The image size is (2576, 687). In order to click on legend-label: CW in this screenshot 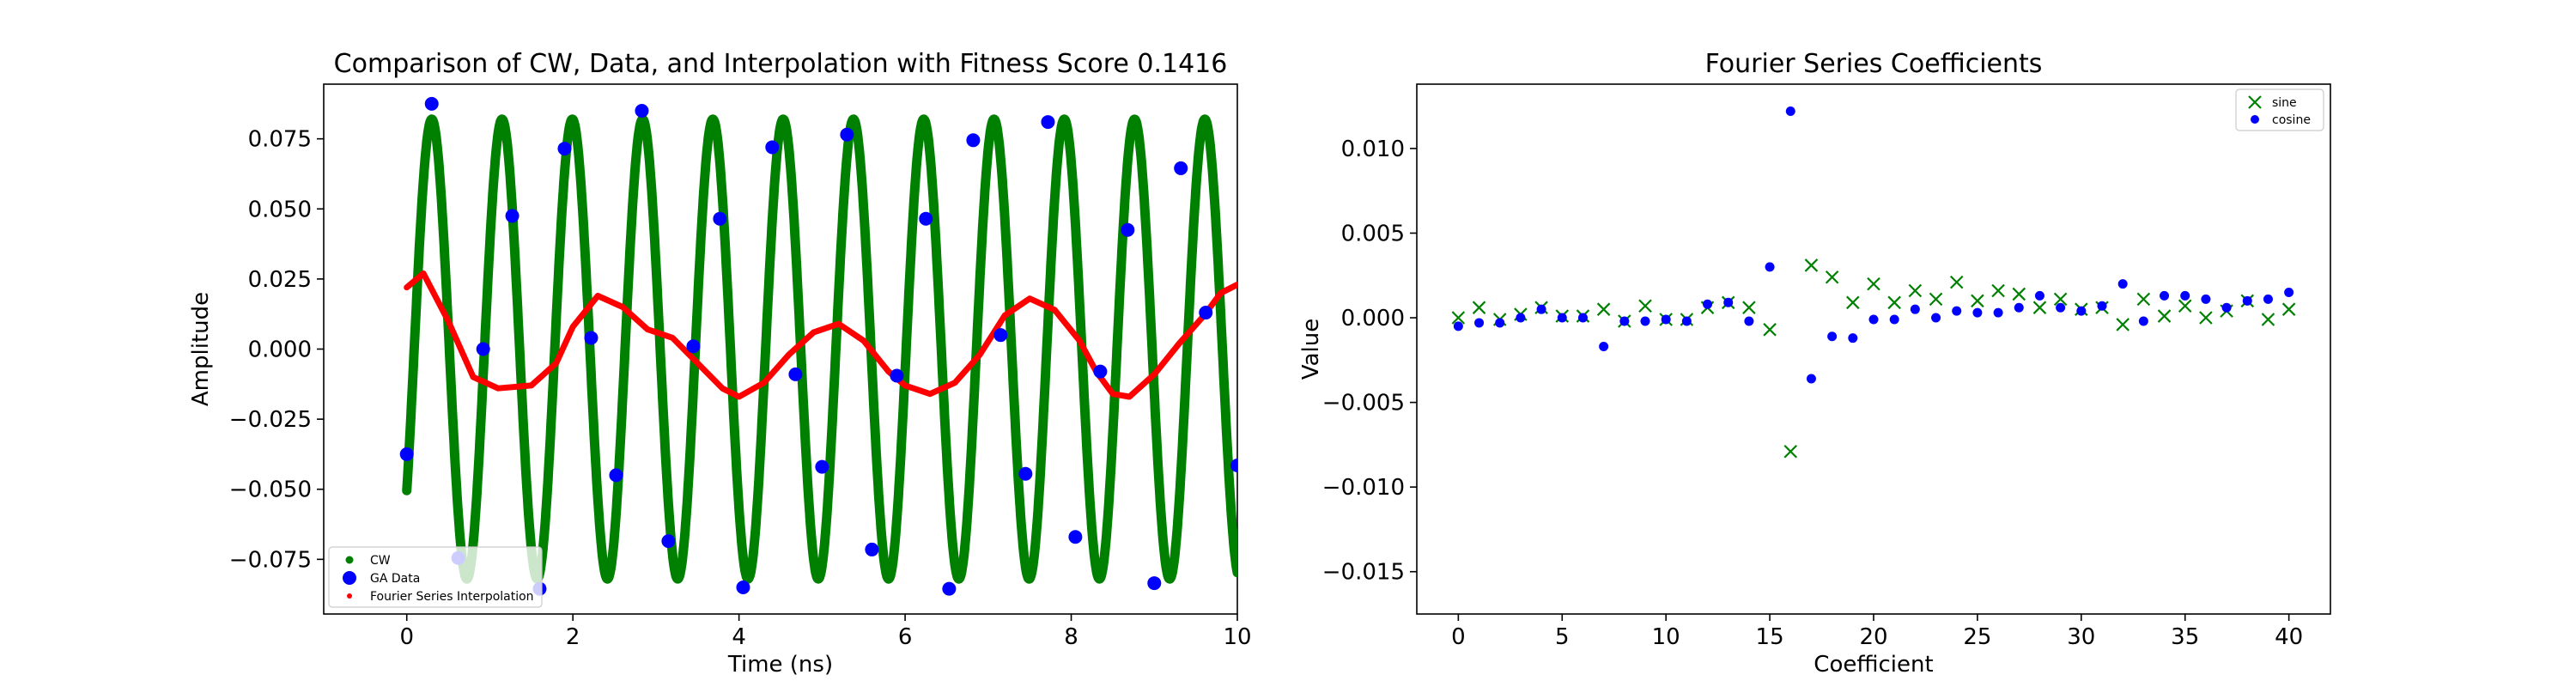, I will do `click(380, 561)`.